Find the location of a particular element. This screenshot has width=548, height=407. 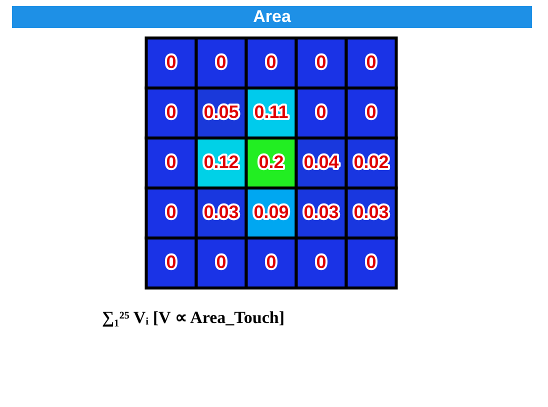

data-label: 0.09 is located at coordinates (271, 212).